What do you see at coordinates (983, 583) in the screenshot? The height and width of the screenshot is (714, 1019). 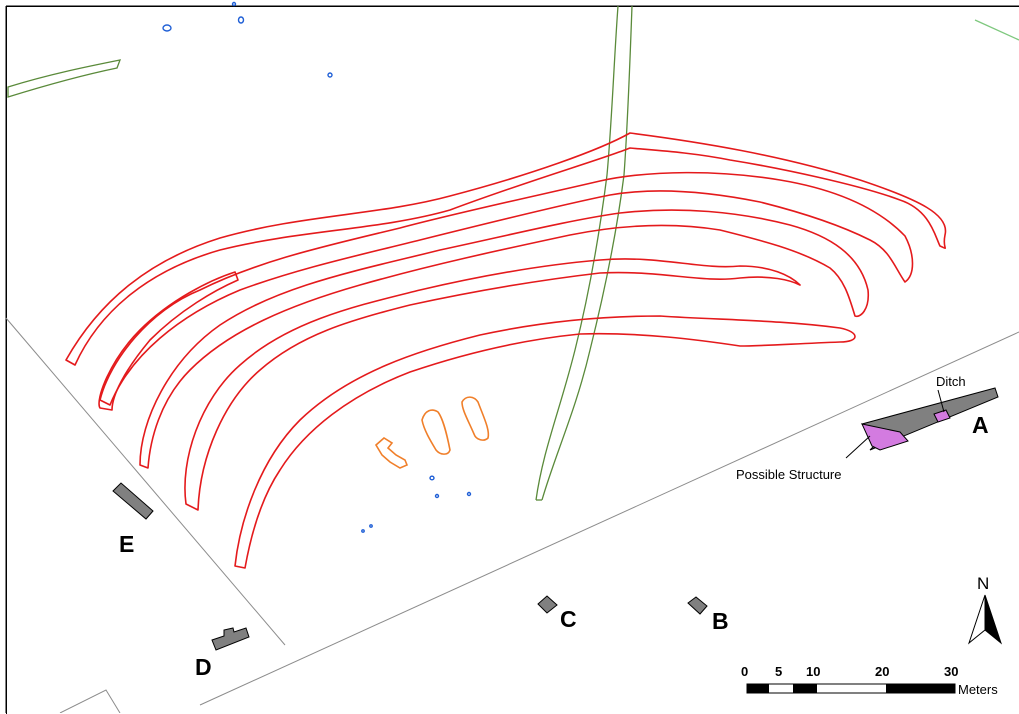 I see `north-arrow-label: N` at bounding box center [983, 583].